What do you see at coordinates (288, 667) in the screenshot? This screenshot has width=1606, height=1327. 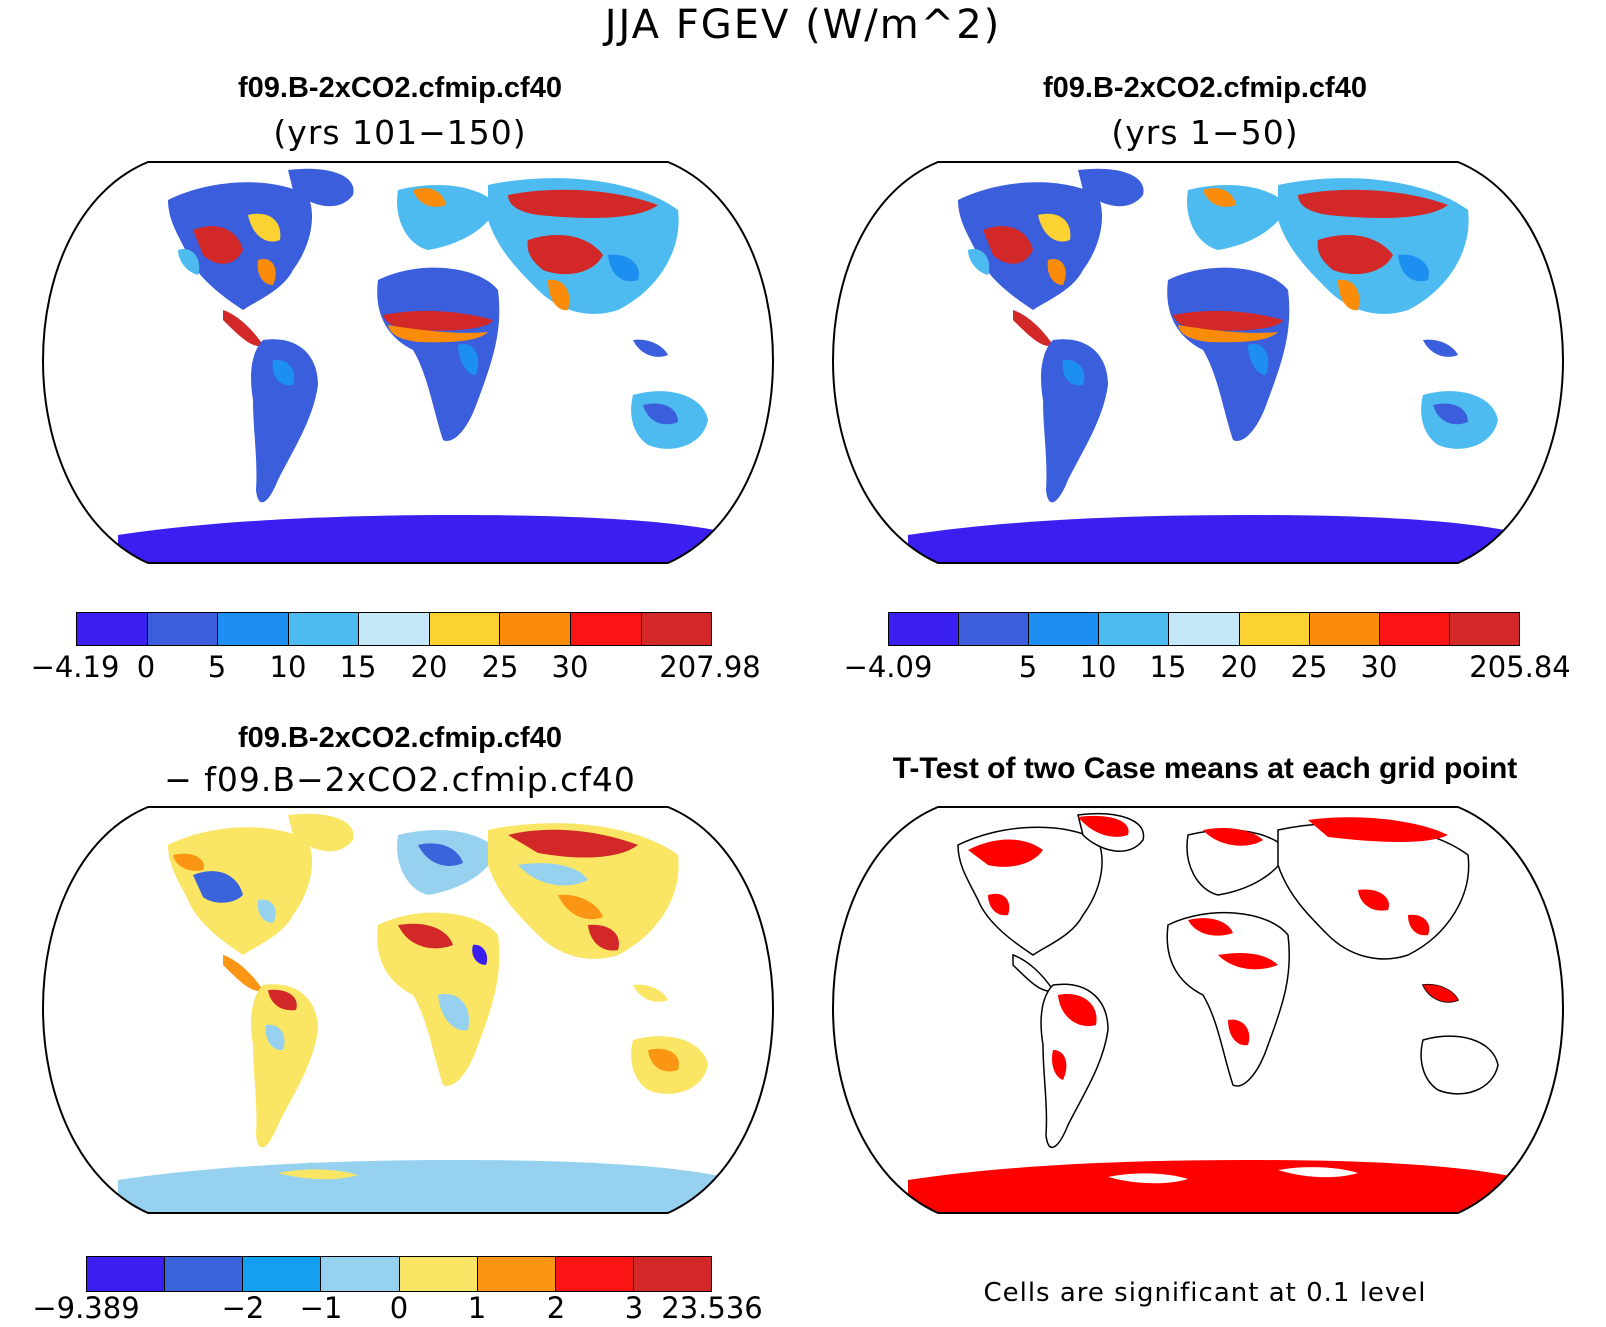 I see `panel-1-tick: 10` at bounding box center [288, 667].